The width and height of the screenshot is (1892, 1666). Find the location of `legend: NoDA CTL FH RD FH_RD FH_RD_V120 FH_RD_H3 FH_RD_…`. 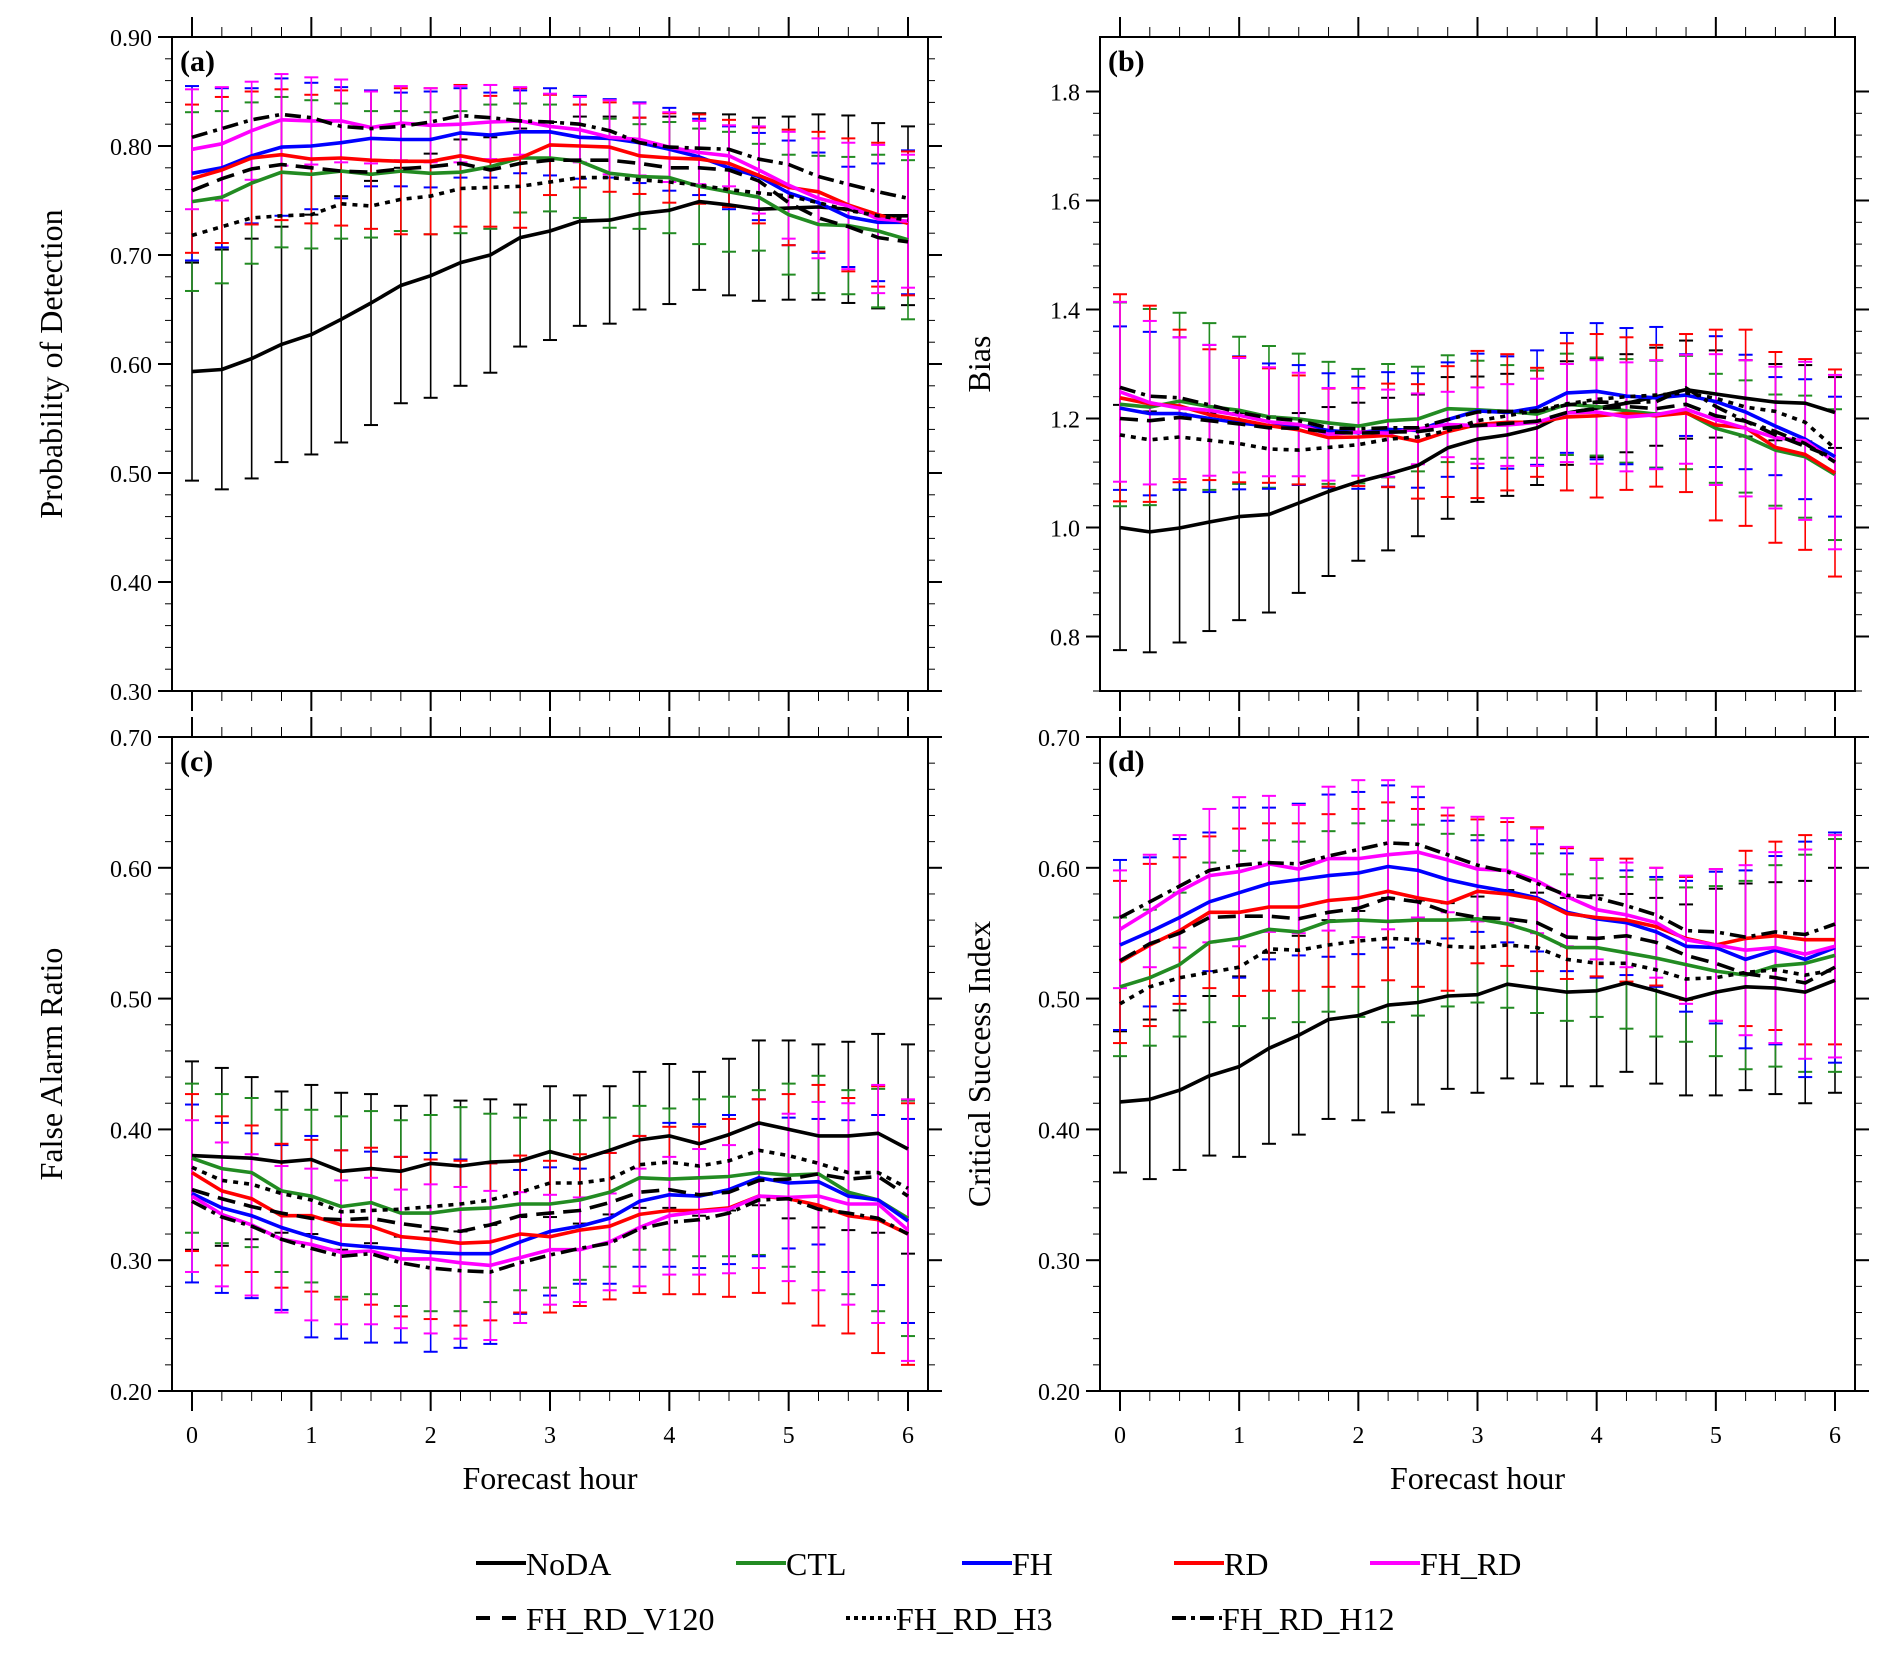

legend: NoDA CTL FH RD FH_RD FH_RD_V120 FH_RD_H3 FH_RD_… is located at coordinates (998, 1591).